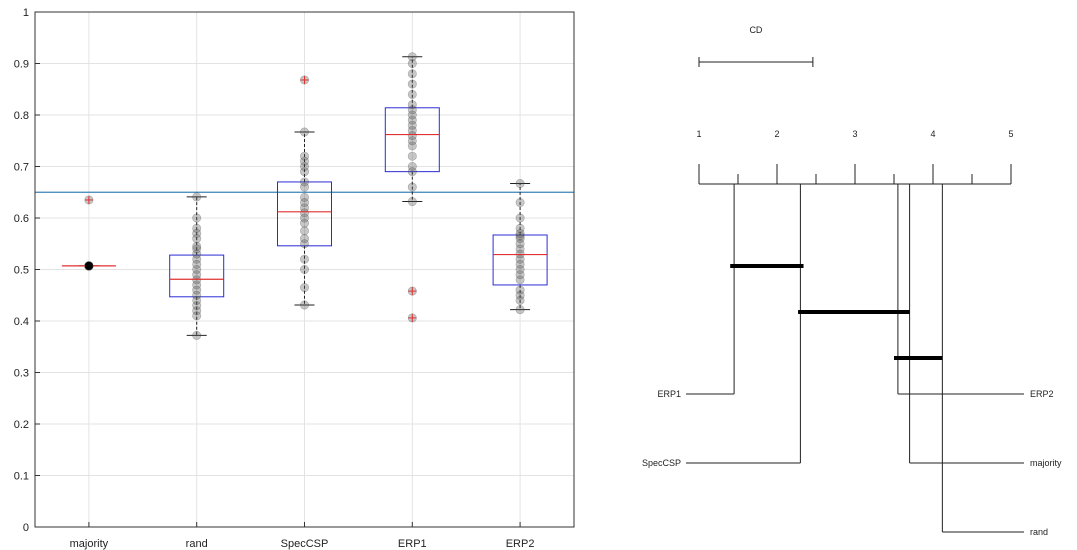  What do you see at coordinates (1046, 463) in the screenshot?
I see `method-label-majority: majority` at bounding box center [1046, 463].